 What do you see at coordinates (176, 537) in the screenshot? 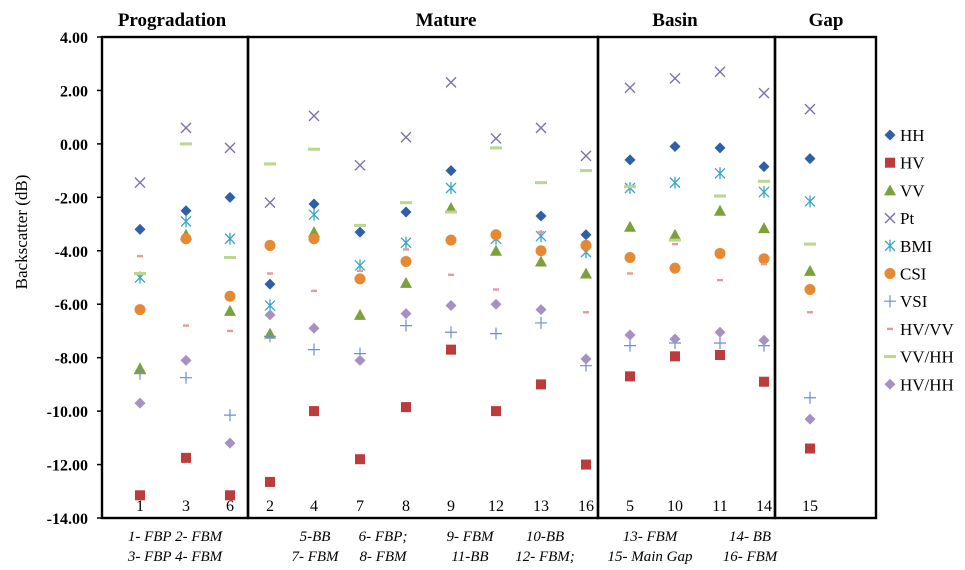
I see `annotation-line: 1- FBP 2- FBM` at bounding box center [176, 537].